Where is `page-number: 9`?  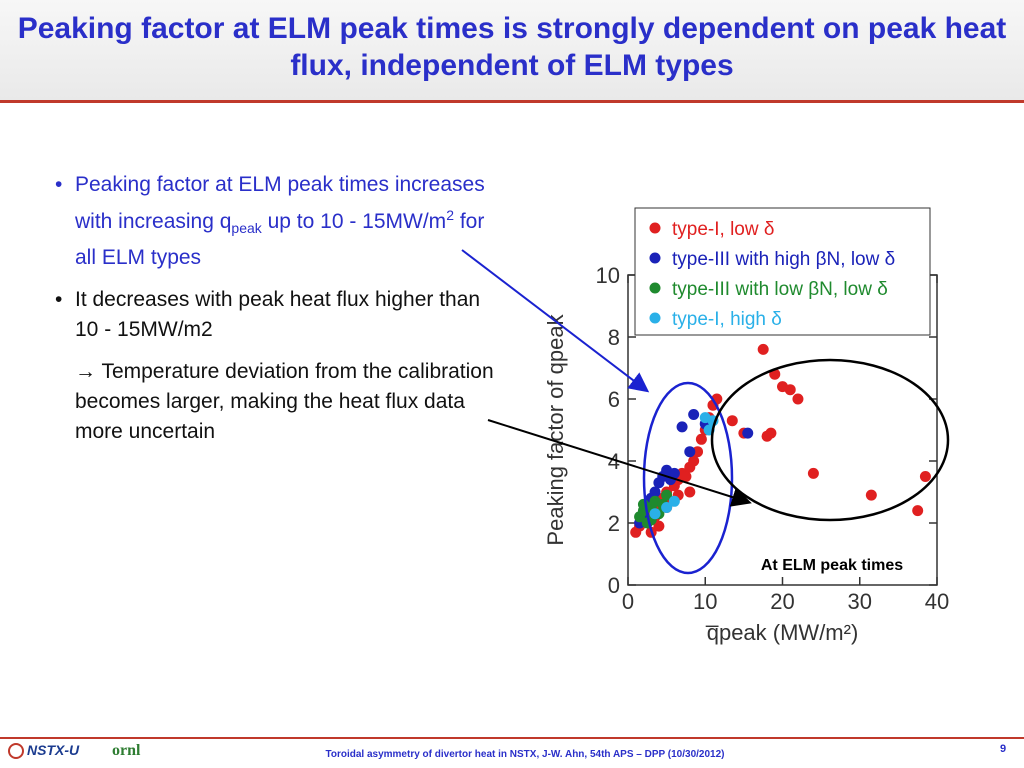
page-number: 9 is located at coordinates (1003, 749).